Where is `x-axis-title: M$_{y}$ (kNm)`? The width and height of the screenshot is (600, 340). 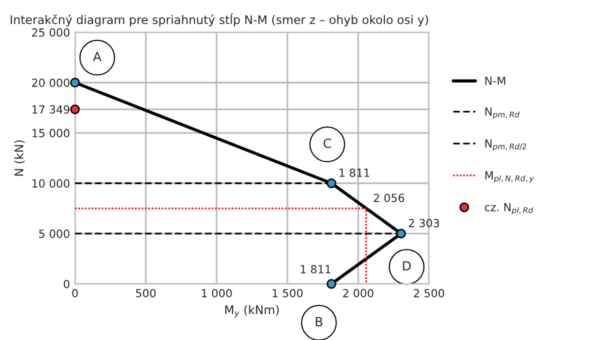 x-axis-title: M$_{y}$ (kNm) is located at coordinates (252, 311).